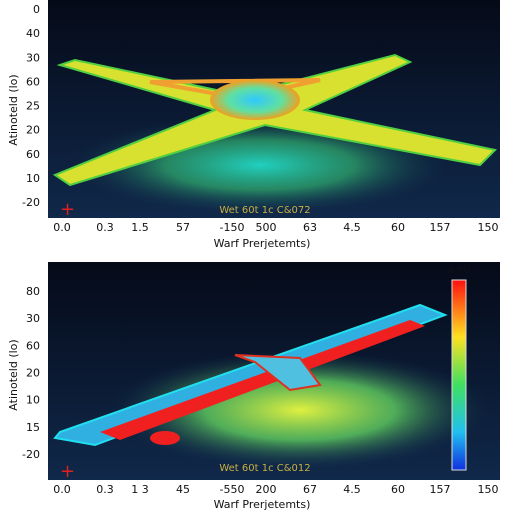  I want to click on colorbar, so click(459, 375).